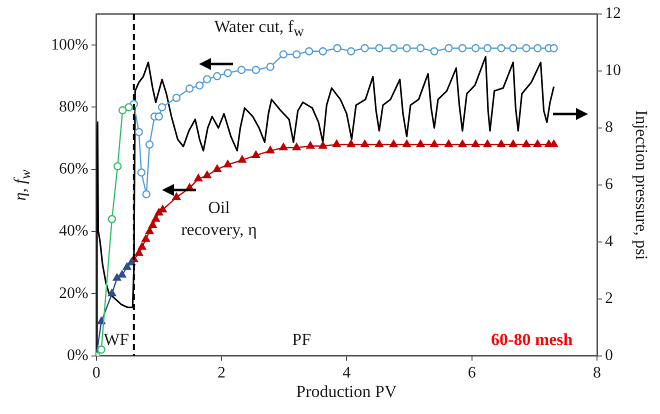 Image resolution: width=660 pixels, height=414 pixels. Describe the element at coordinates (69, 45) in the screenshot. I see `y-tick-label: 100%` at that location.